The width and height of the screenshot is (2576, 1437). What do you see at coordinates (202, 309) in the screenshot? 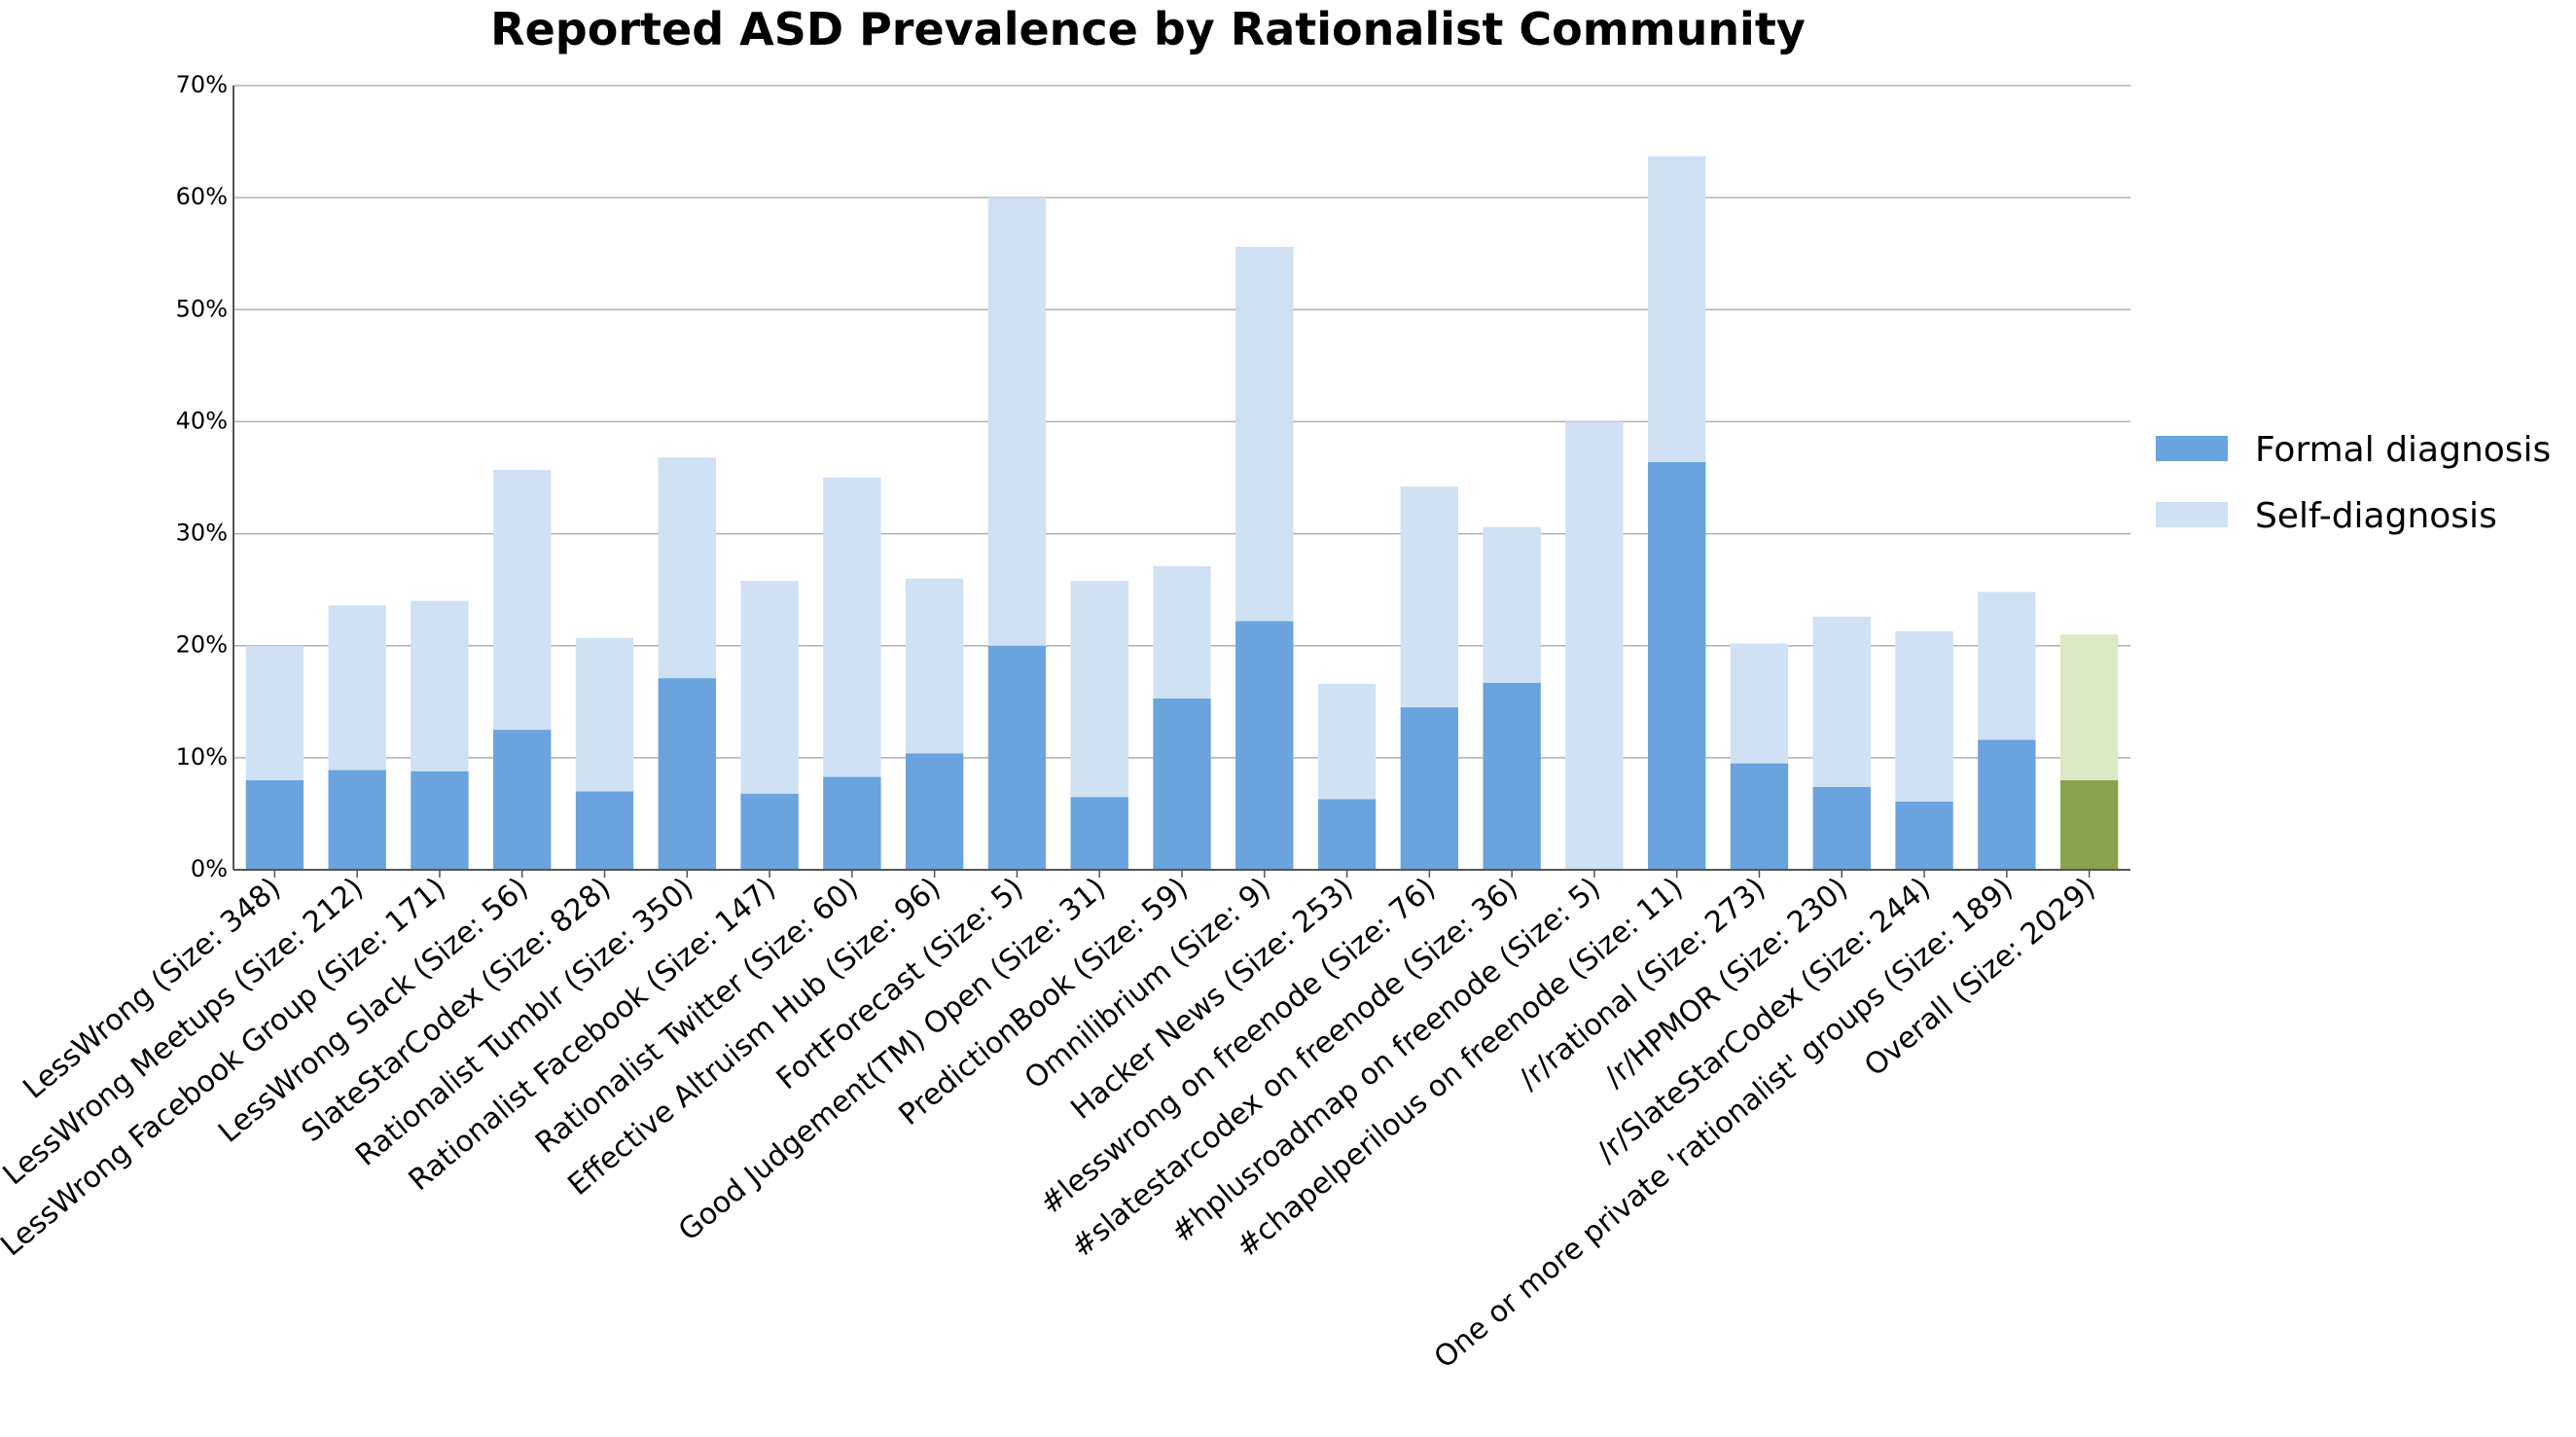
I see `y-tick-label: 50%` at bounding box center [202, 309].